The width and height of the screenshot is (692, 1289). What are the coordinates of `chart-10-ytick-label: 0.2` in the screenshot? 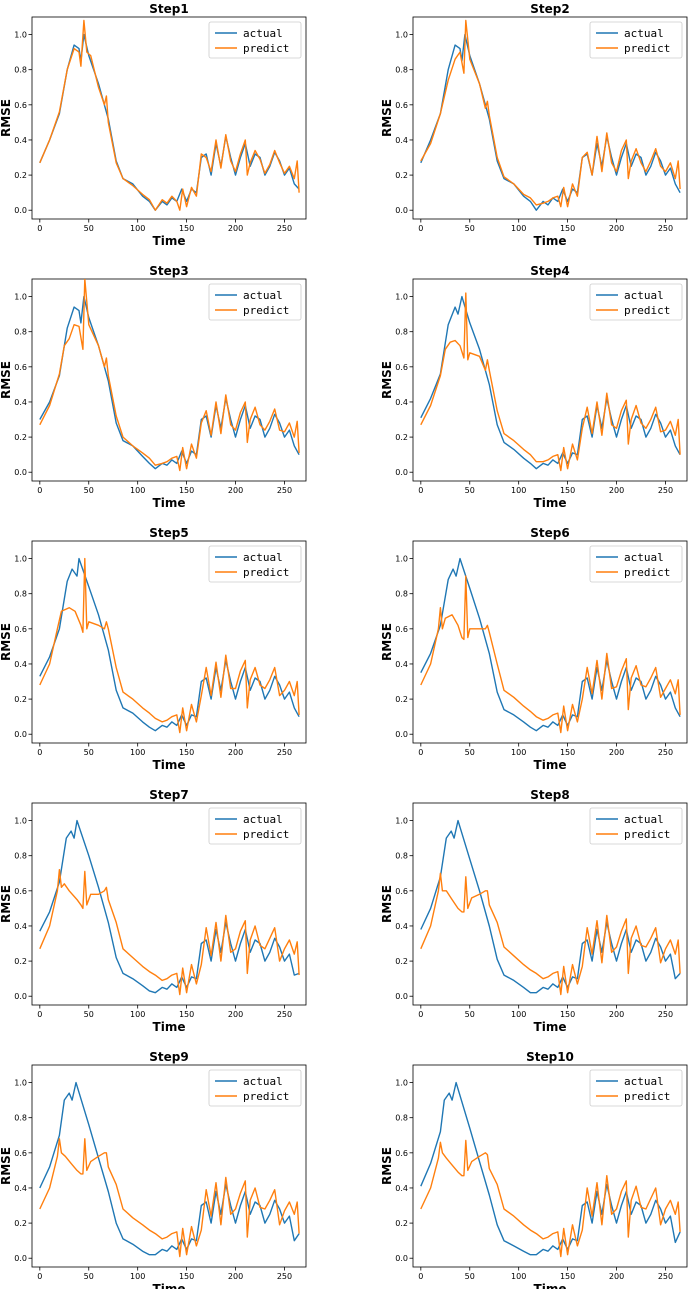 It's located at (401, 1223).